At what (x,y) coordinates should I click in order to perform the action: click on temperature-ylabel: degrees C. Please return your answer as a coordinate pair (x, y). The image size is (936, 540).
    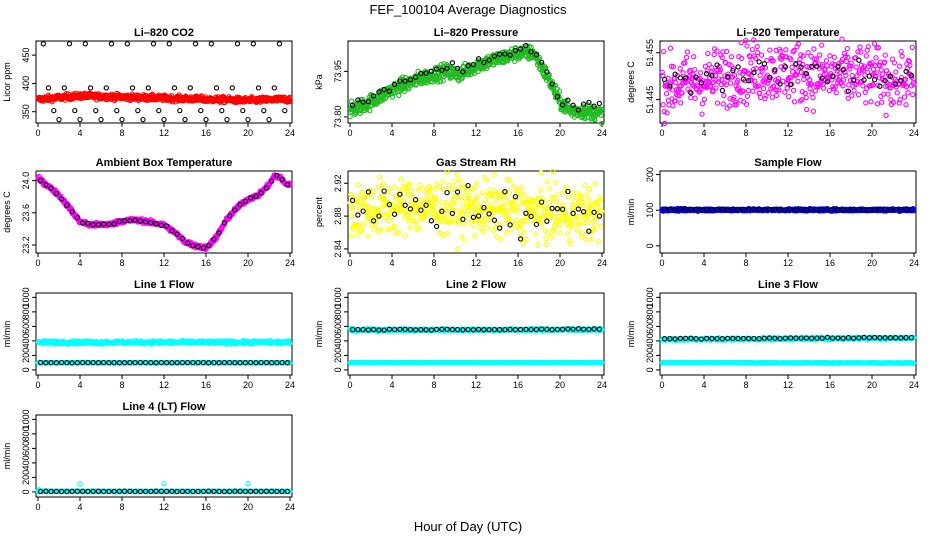
    Looking at the image, I should click on (631, 82).